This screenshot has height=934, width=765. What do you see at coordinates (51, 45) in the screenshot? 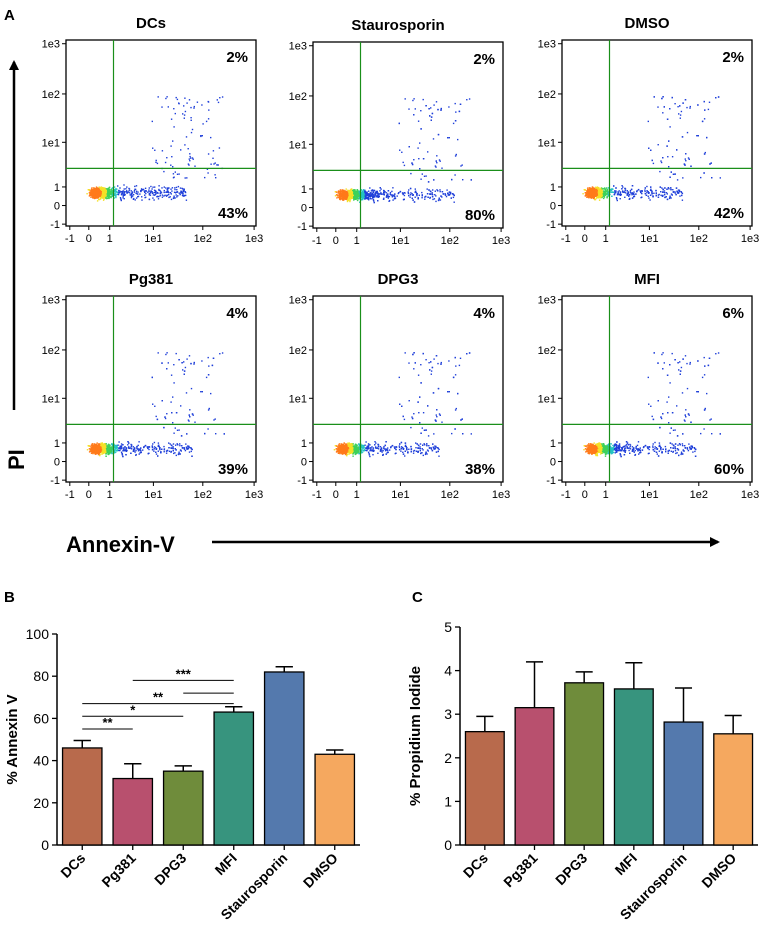
I see `y-tick-label: 1e3` at bounding box center [51, 45].